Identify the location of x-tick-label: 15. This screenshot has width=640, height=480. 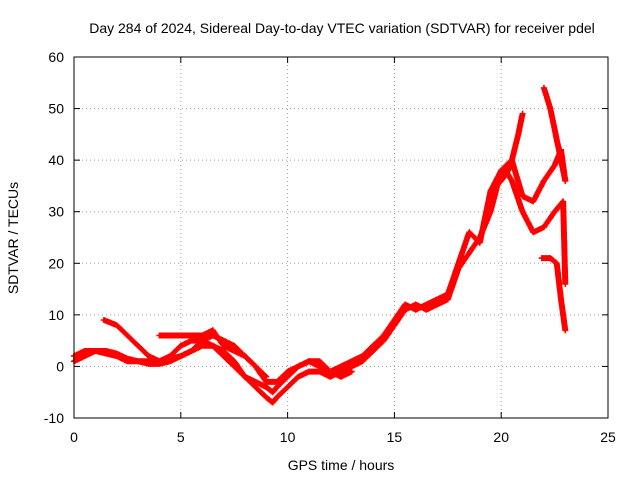
(395, 437).